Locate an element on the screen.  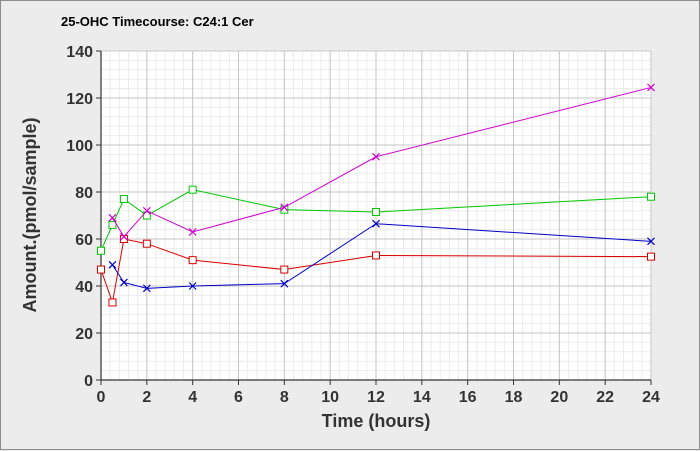
x-tick-label: 20 is located at coordinates (559, 397).